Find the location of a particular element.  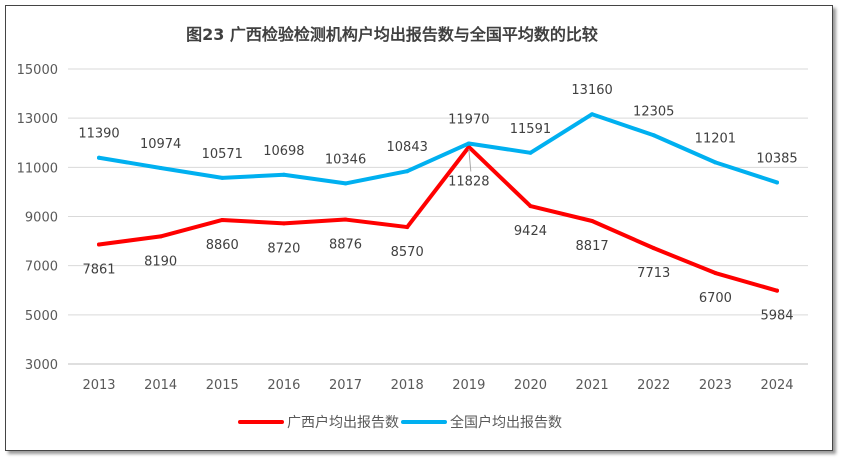

y-tick-label: 7000 is located at coordinates (41, 267).